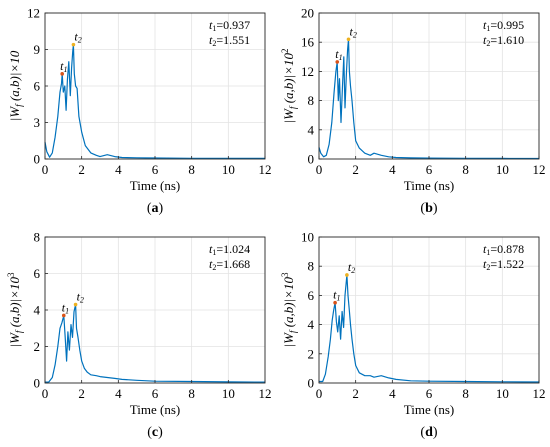 The image size is (550, 447). What do you see at coordinates (503, 264) in the screenshot?
I see `annotation-text: t2=1.522` at bounding box center [503, 264].